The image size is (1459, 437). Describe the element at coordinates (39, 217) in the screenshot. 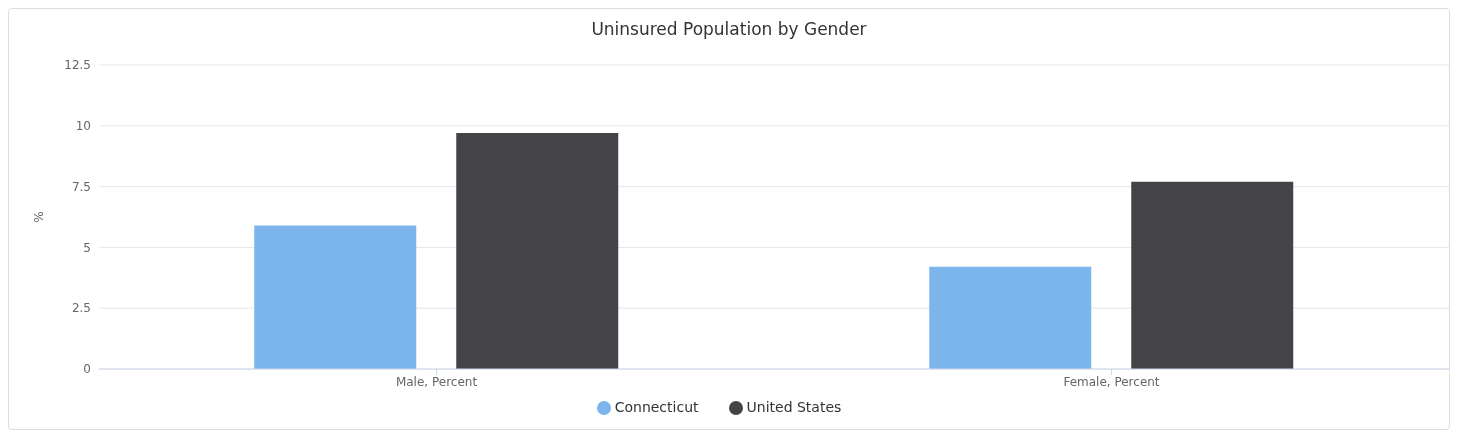

I see `y-axis-title: %` at that location.